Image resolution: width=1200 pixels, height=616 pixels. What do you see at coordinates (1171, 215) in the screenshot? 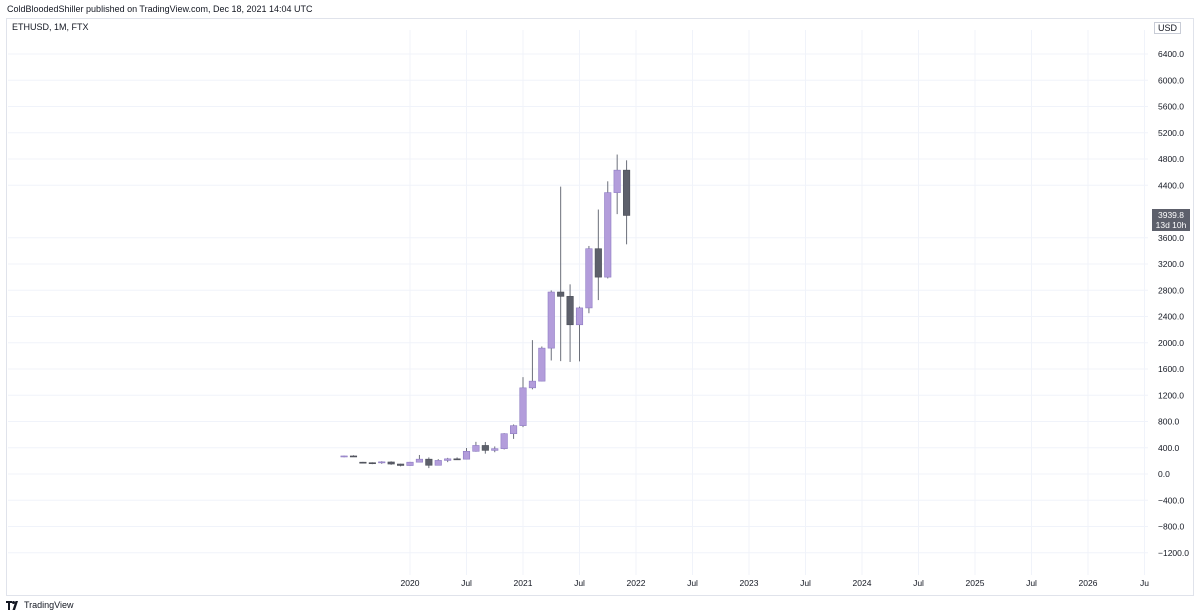
I see `last-price-value: 3939.8` at bounding box center [1171, 215].